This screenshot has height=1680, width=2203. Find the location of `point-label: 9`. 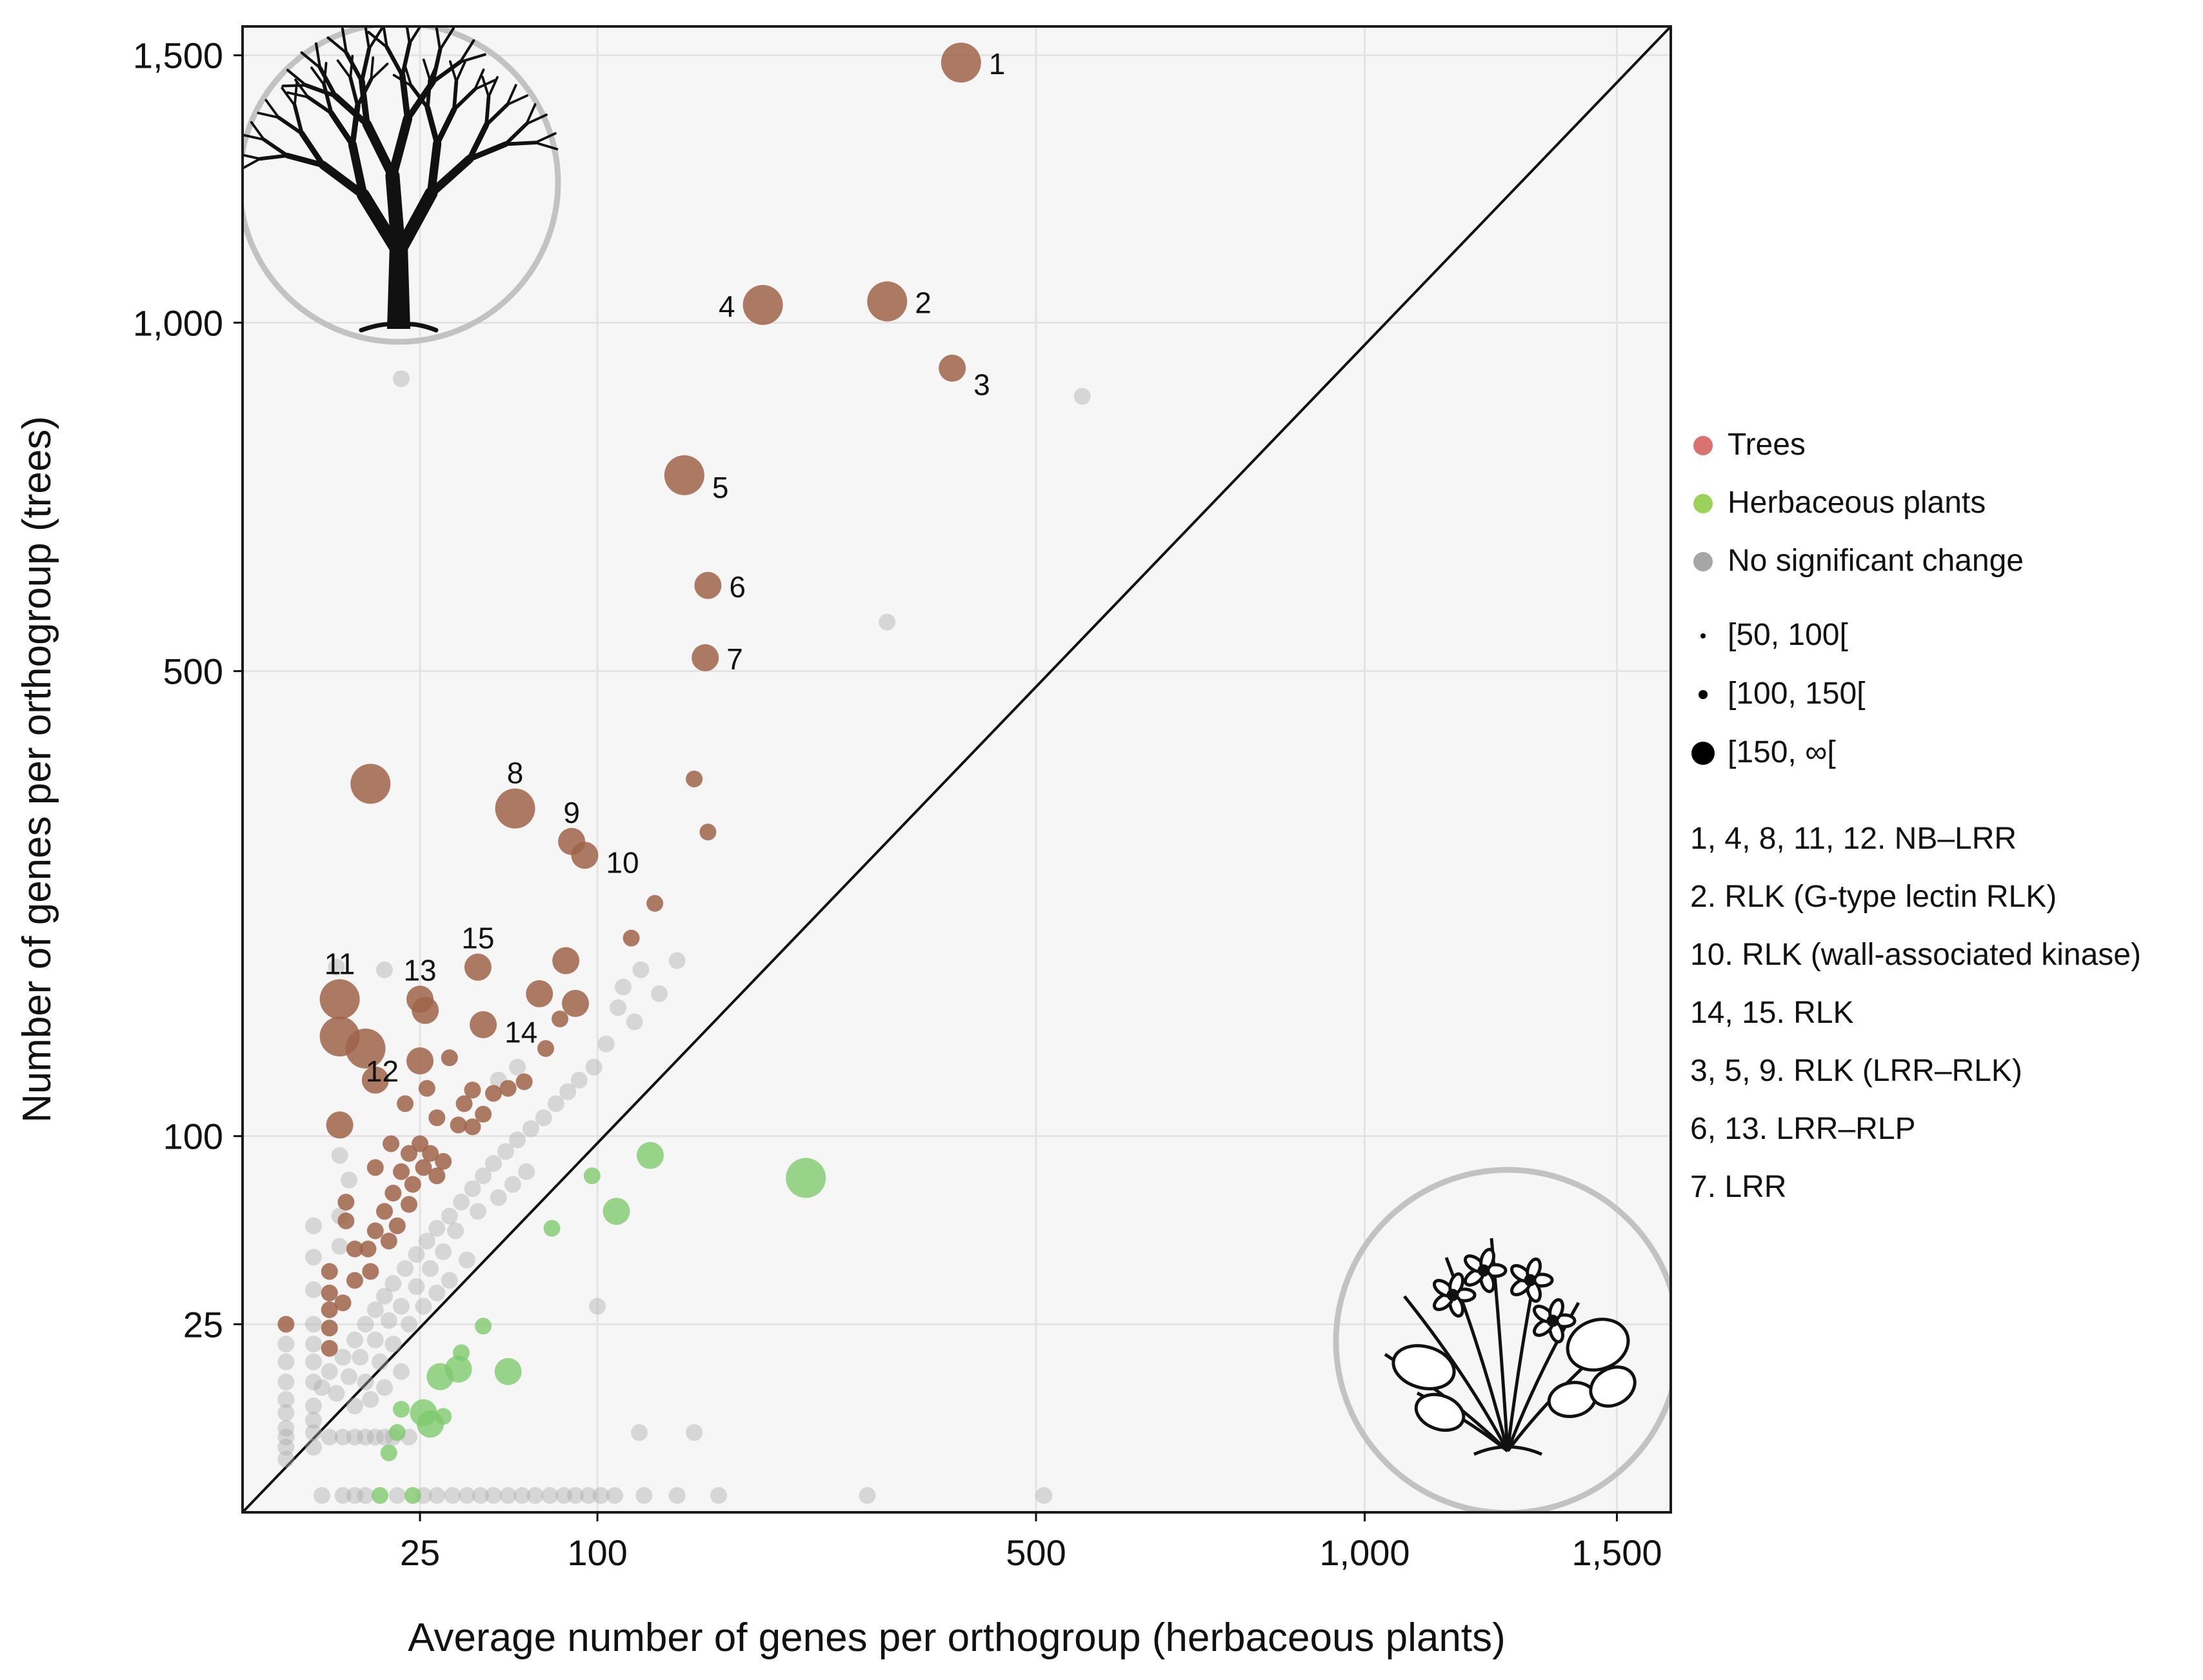

point-label: 9 is located at coordinates (571, 812).